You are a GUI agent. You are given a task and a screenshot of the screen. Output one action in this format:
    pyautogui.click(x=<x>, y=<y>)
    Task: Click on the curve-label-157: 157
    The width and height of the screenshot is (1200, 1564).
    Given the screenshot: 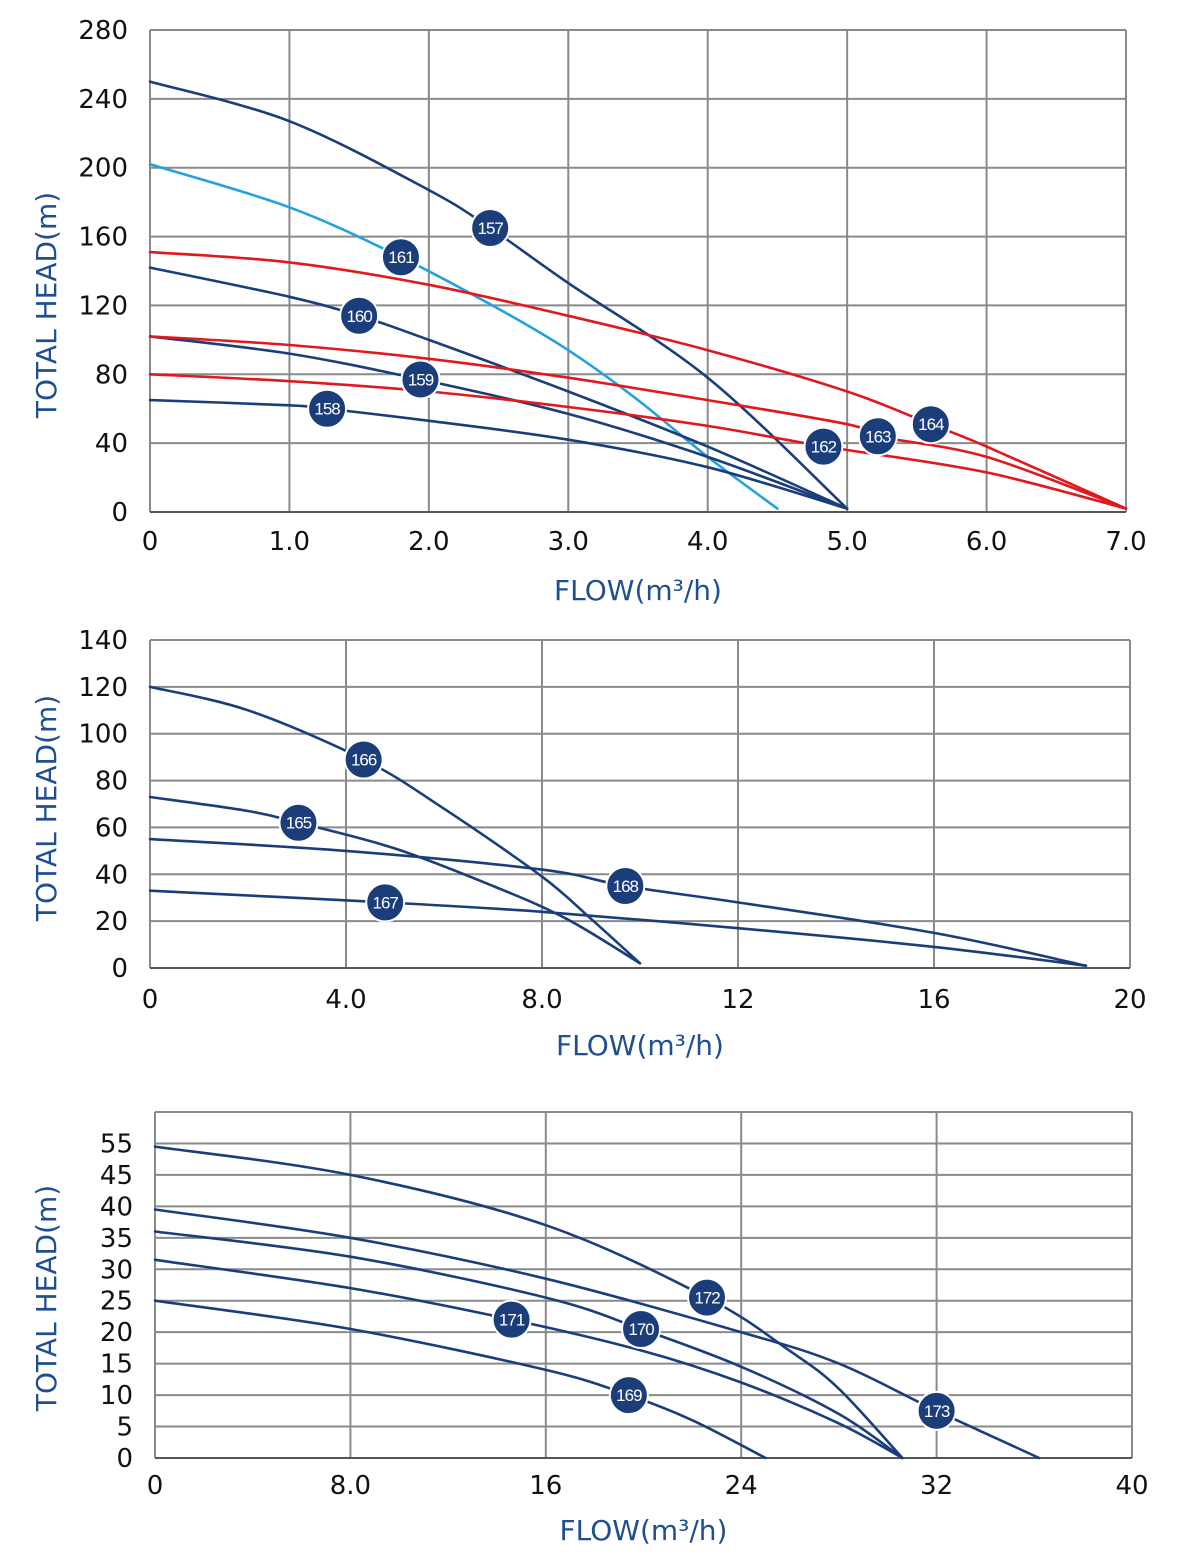 What is the action you would take?
    pyautogui.click(x=490, y=227)
    